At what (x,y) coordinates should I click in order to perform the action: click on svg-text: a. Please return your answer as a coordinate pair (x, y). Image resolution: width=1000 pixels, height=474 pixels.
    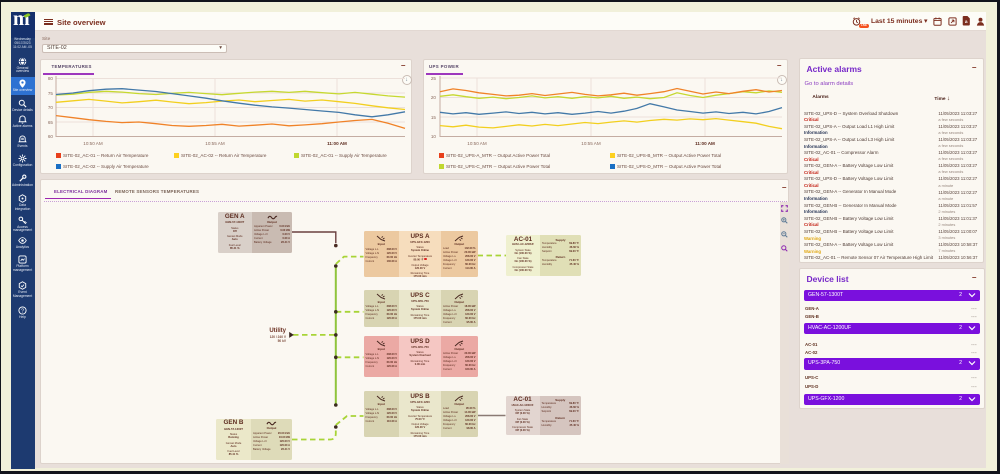
    Looking at the image, I should click on (966, 22).